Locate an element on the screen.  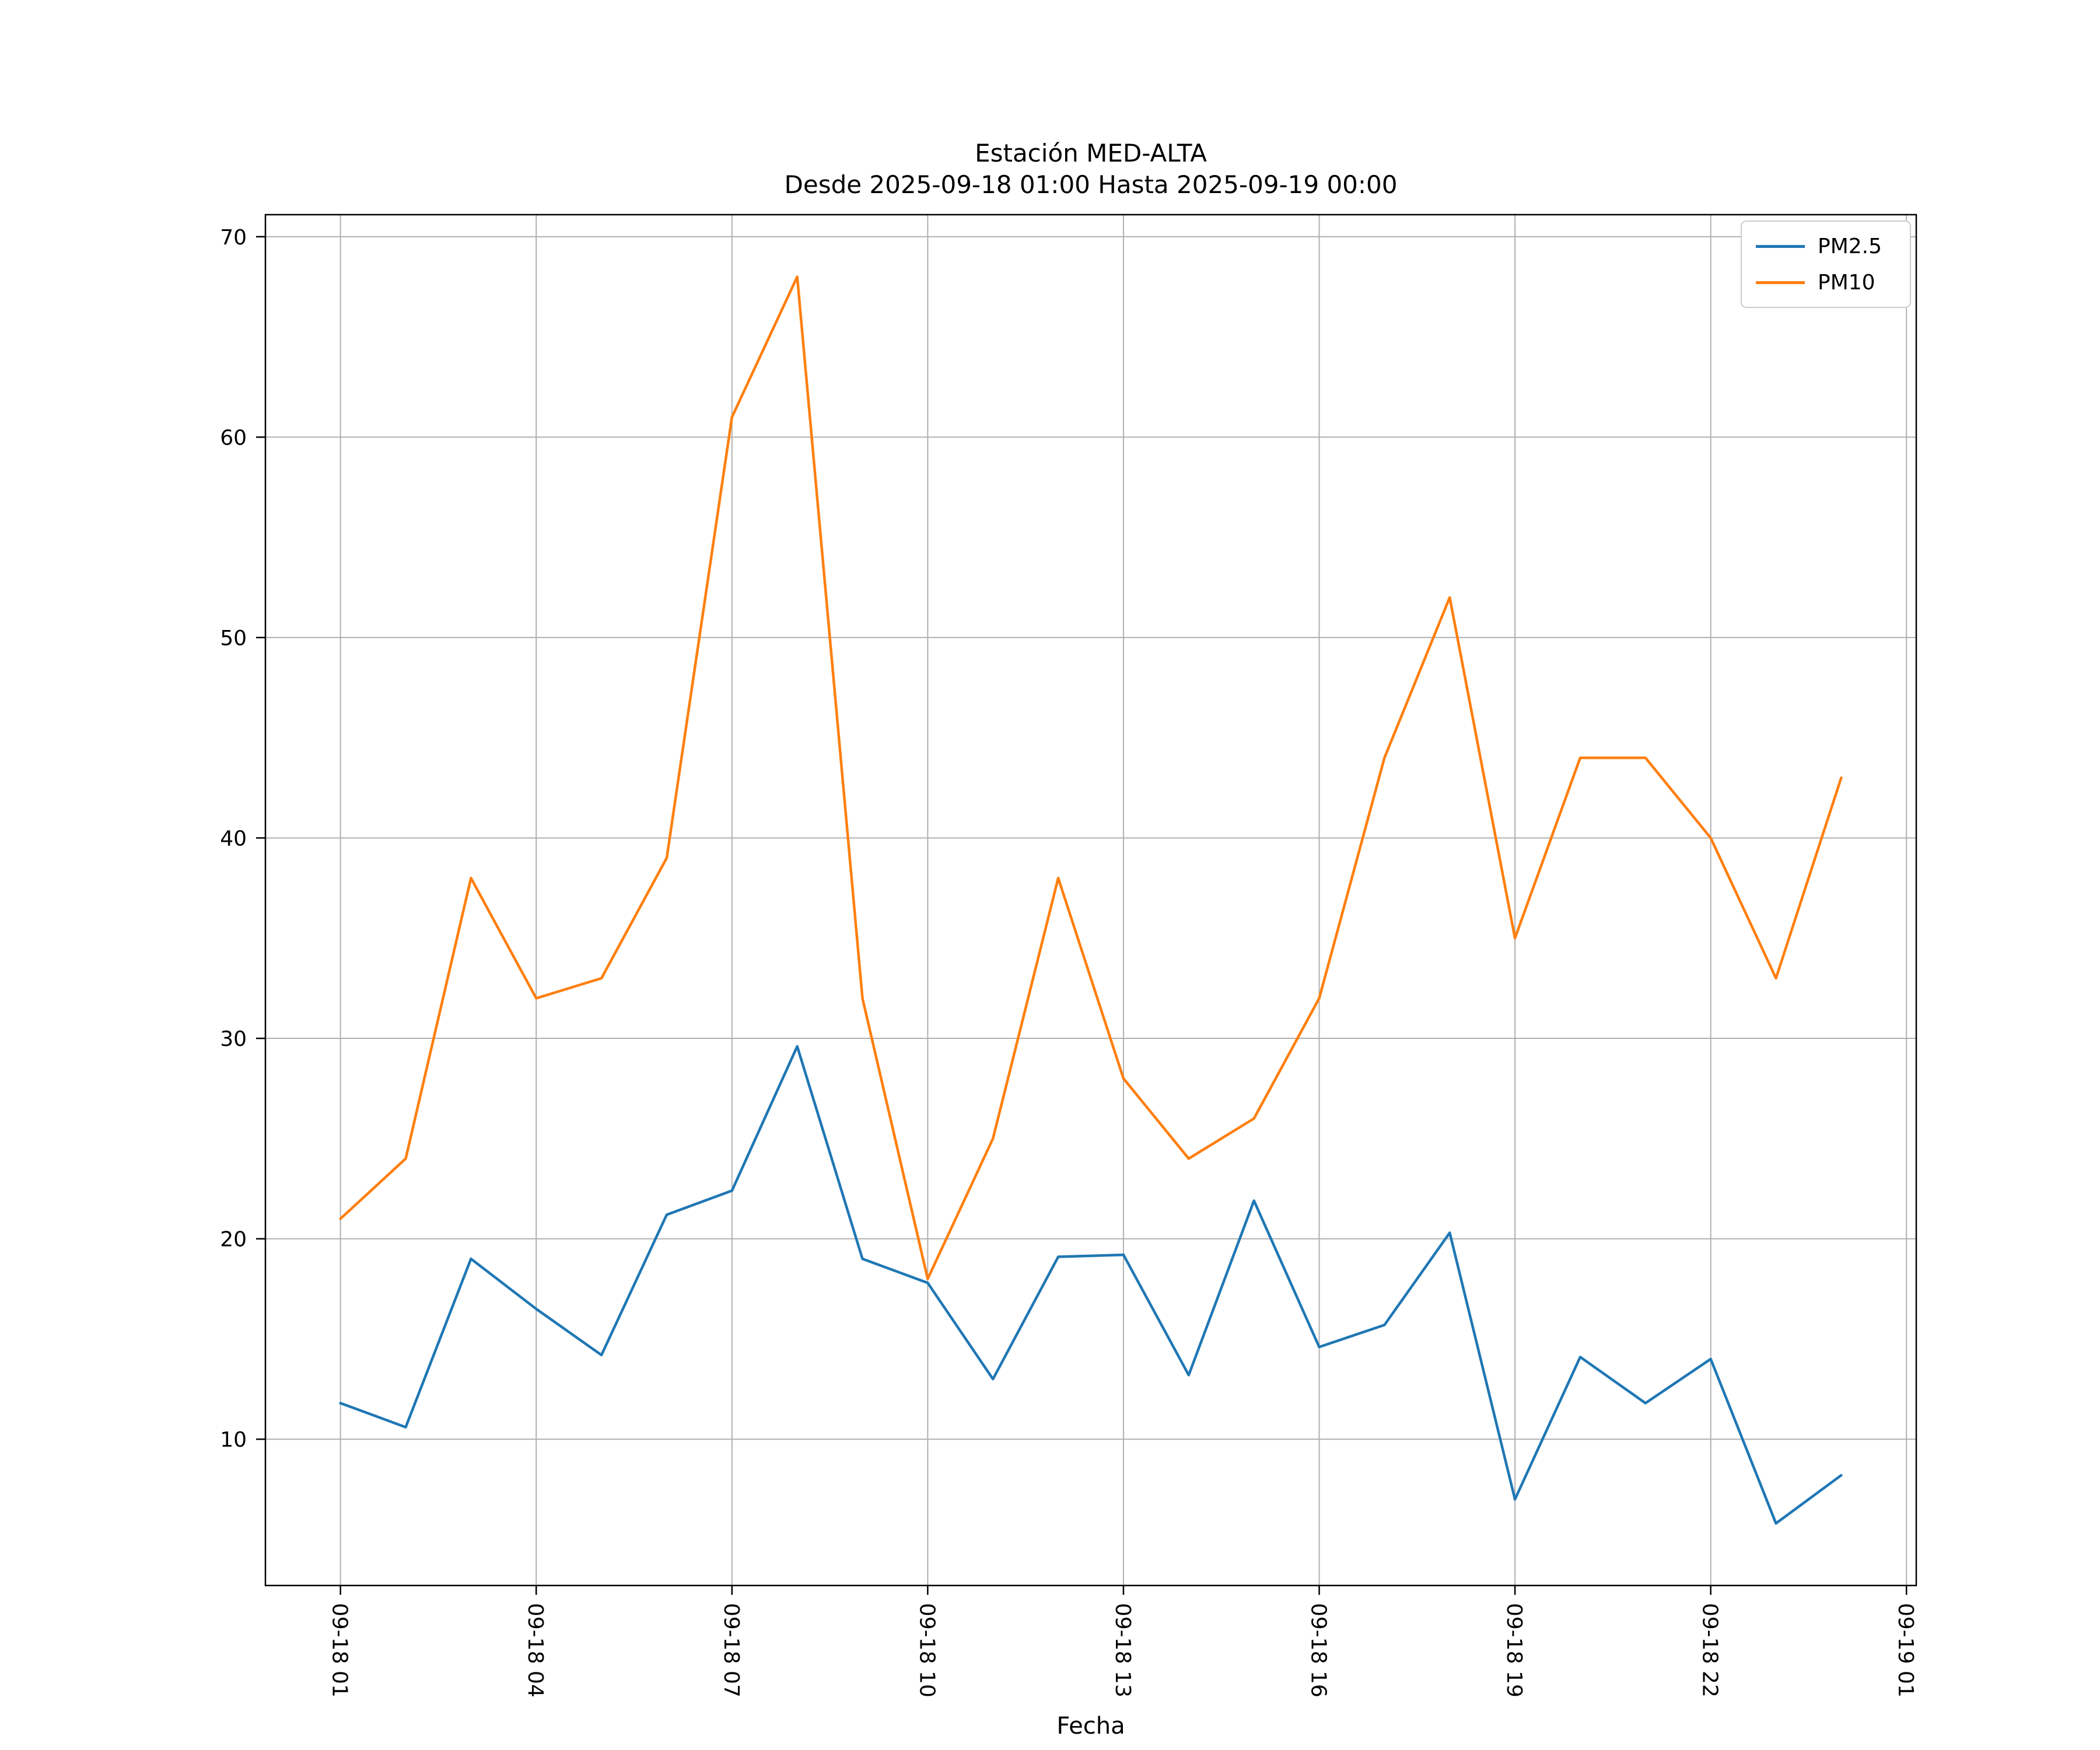
x-axis-label: Fecha is located at coordinates (1090, 1726).